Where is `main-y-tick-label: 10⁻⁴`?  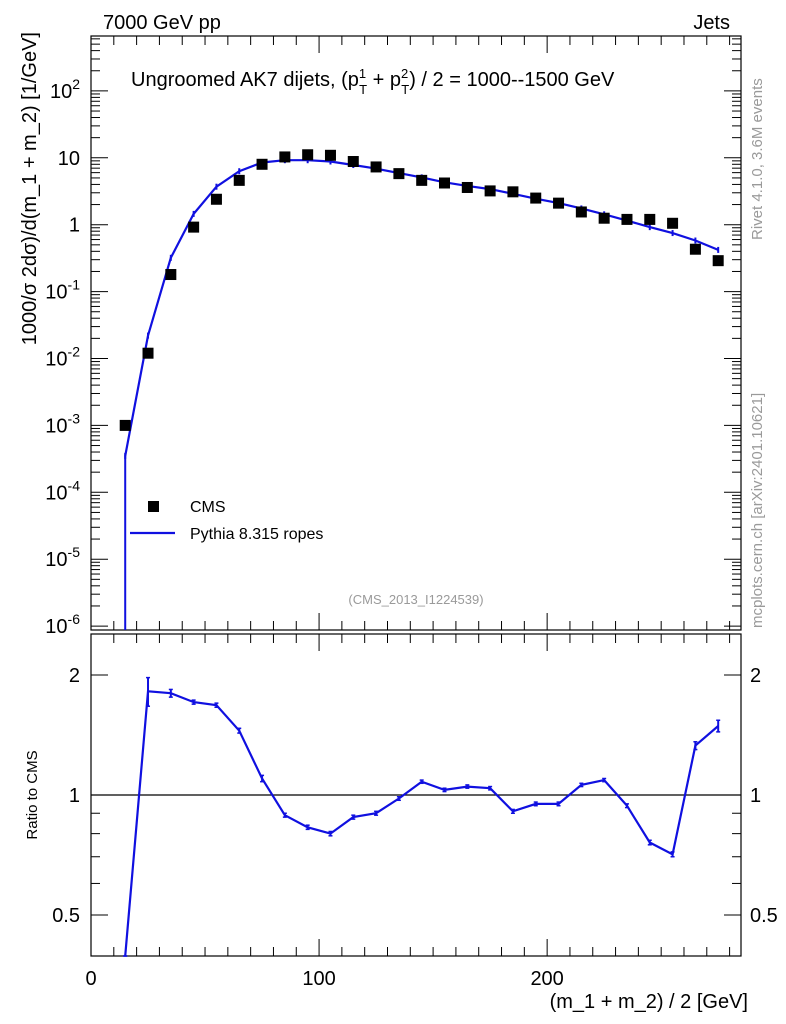 main-y-tick-label: 10⁻⁴ is located at coordinates (62, 490).